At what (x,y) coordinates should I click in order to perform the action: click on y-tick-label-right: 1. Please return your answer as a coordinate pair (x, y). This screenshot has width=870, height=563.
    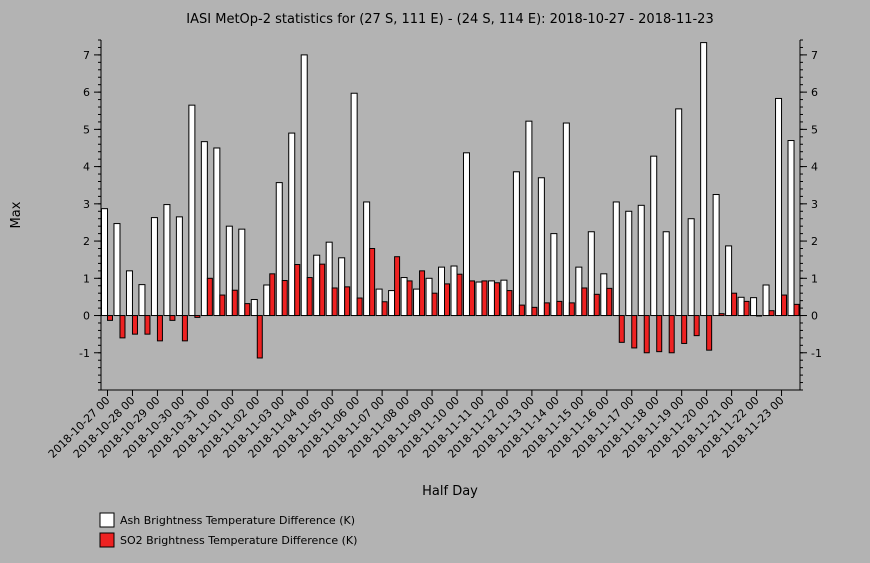
    Looking at the image, I should click on (814, 278).